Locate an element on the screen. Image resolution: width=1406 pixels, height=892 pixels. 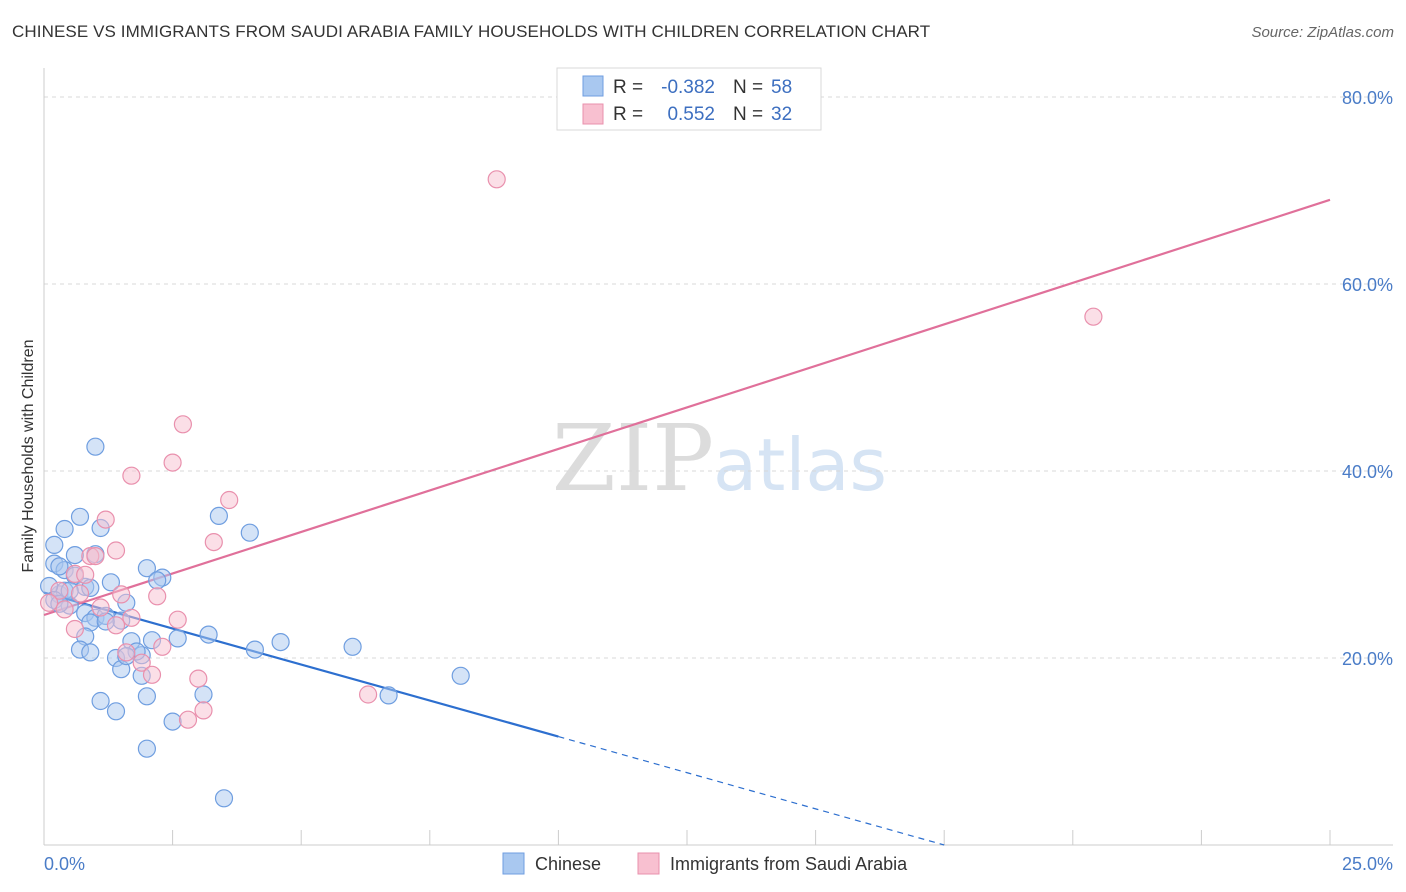
series-legend-swatch-saudi is located at coordinates (648, 863).